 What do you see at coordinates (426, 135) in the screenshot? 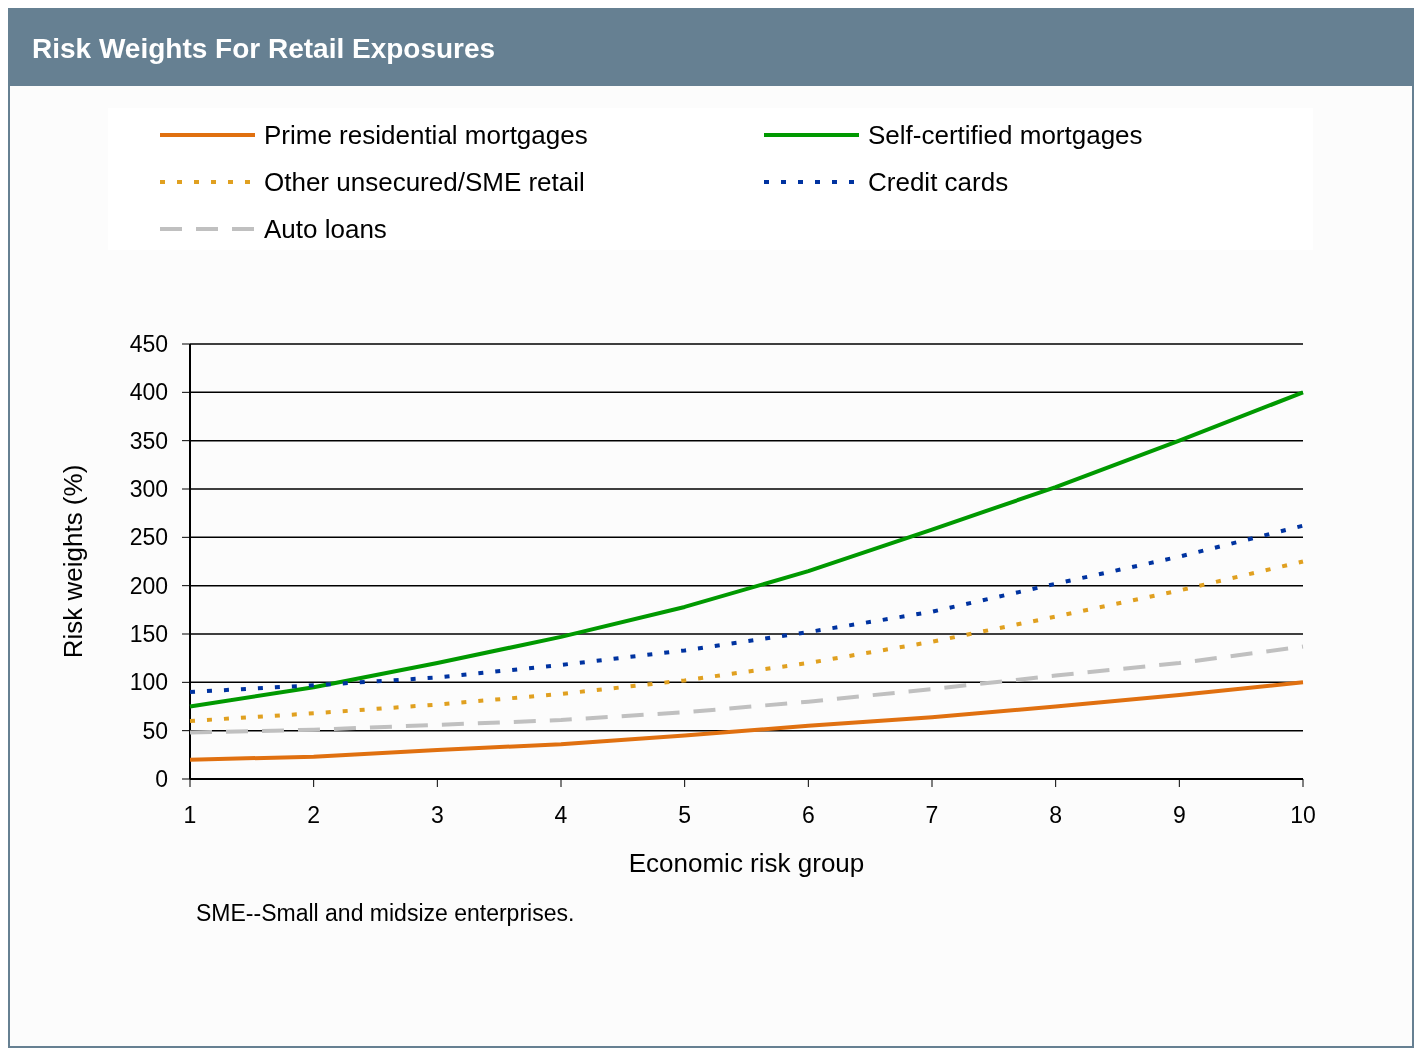
I see `legend-label: Prime residential mortgages` at bounding box center [426, 135].